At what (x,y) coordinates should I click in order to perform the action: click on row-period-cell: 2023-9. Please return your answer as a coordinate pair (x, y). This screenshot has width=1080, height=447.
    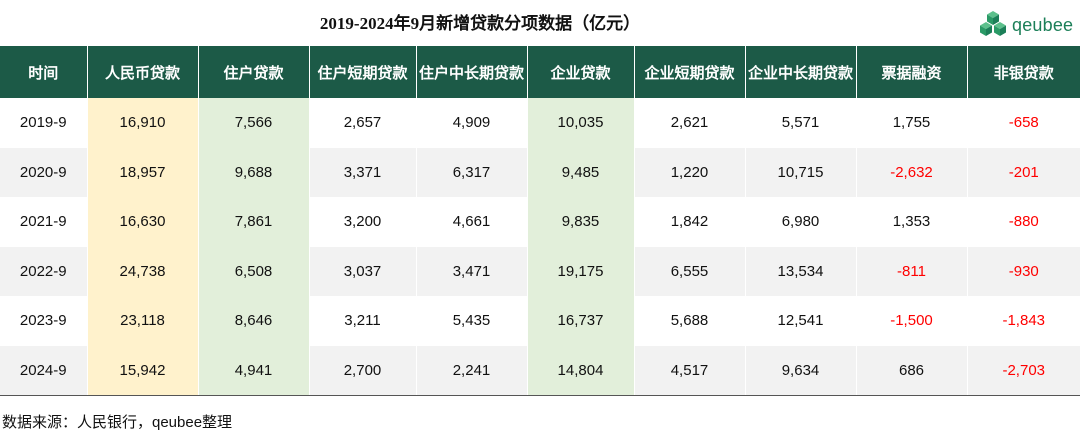
    Looking at the image, I should click on (44, 321).